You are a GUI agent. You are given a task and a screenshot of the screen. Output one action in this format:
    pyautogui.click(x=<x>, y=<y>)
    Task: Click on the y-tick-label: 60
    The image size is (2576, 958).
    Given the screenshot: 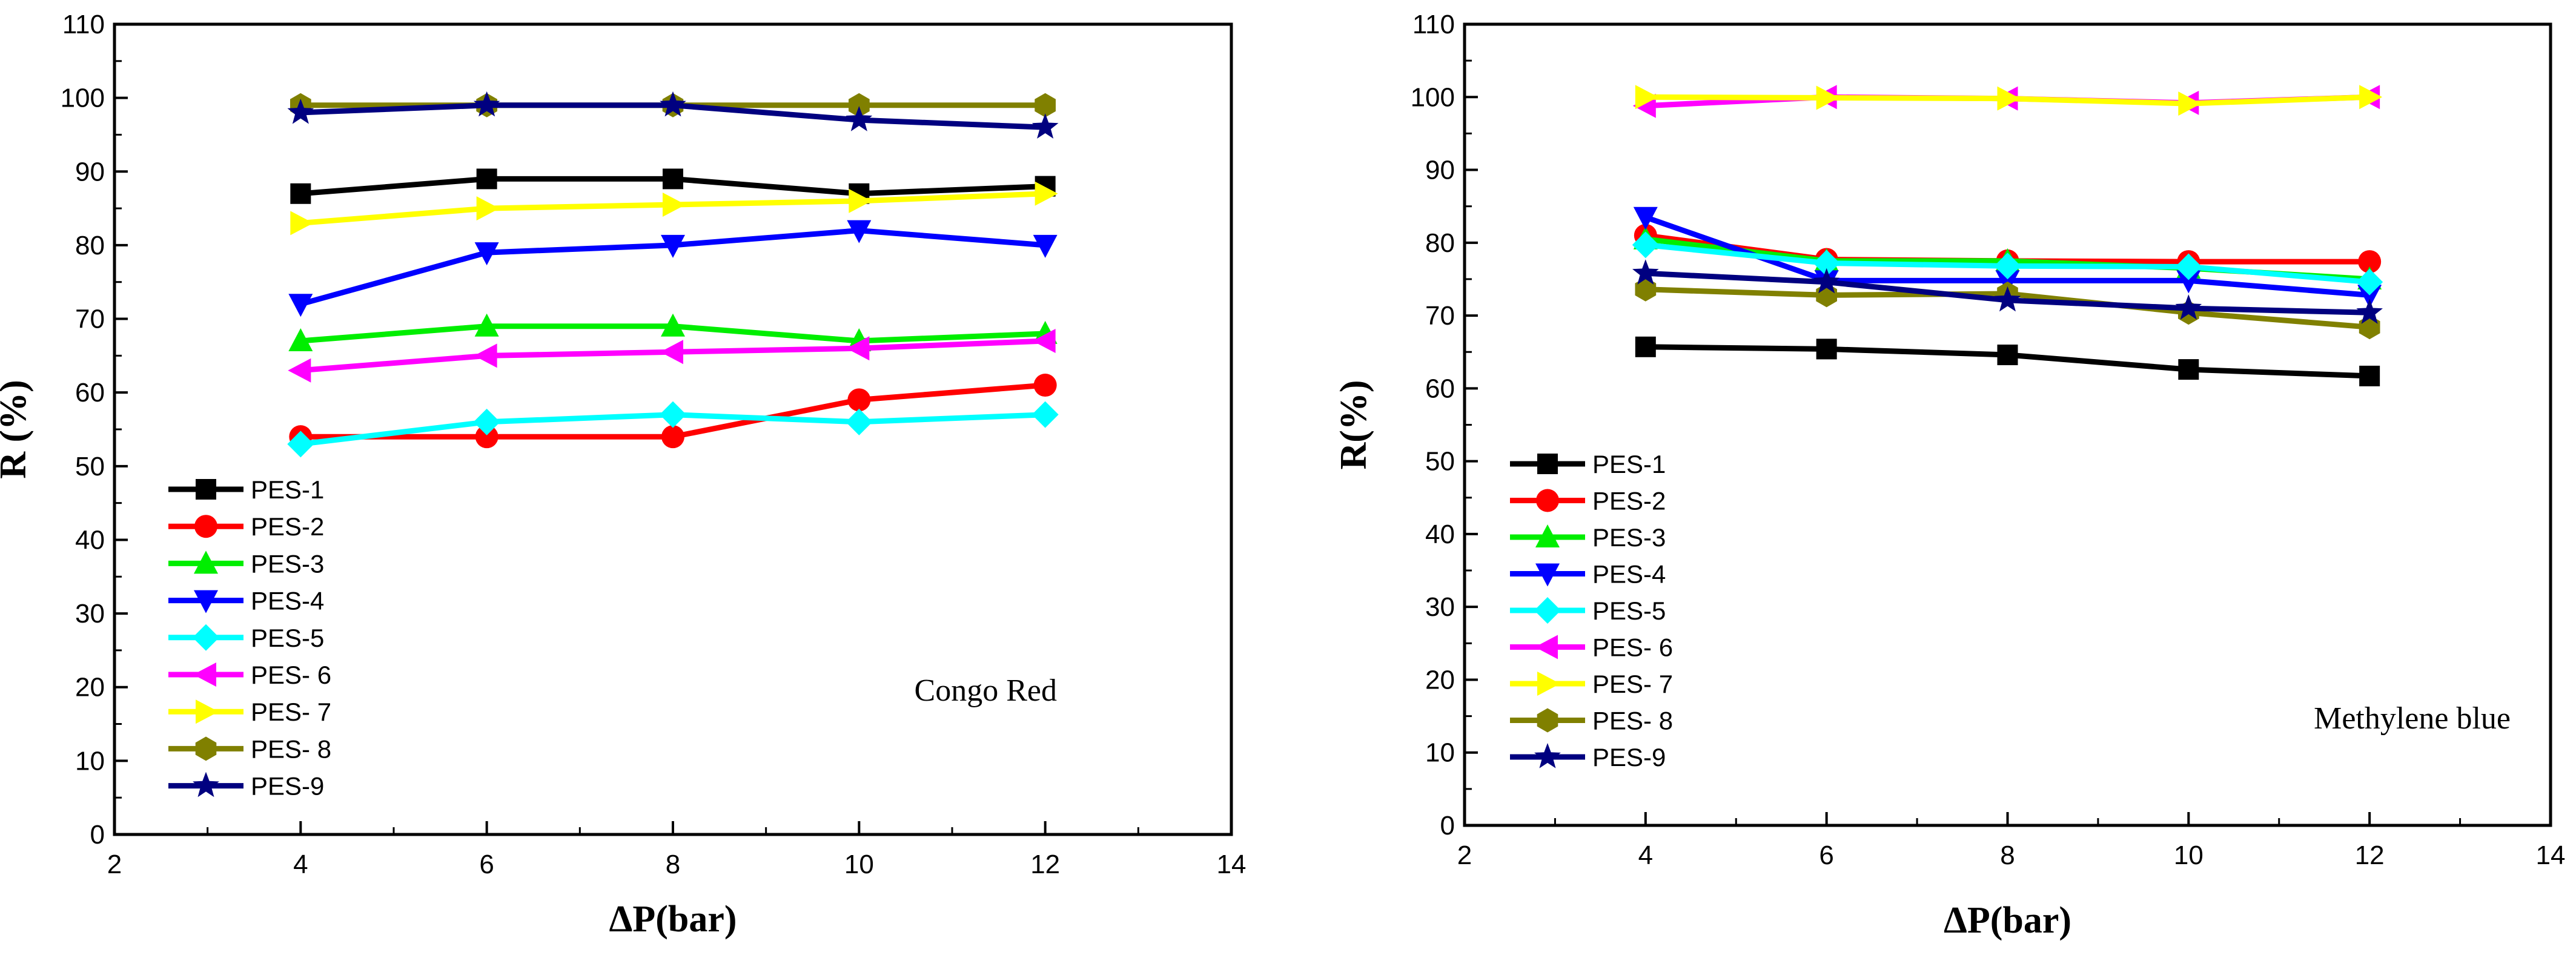 What is the action you would take?
    pyautogui.click(x=1440, y=388)
    